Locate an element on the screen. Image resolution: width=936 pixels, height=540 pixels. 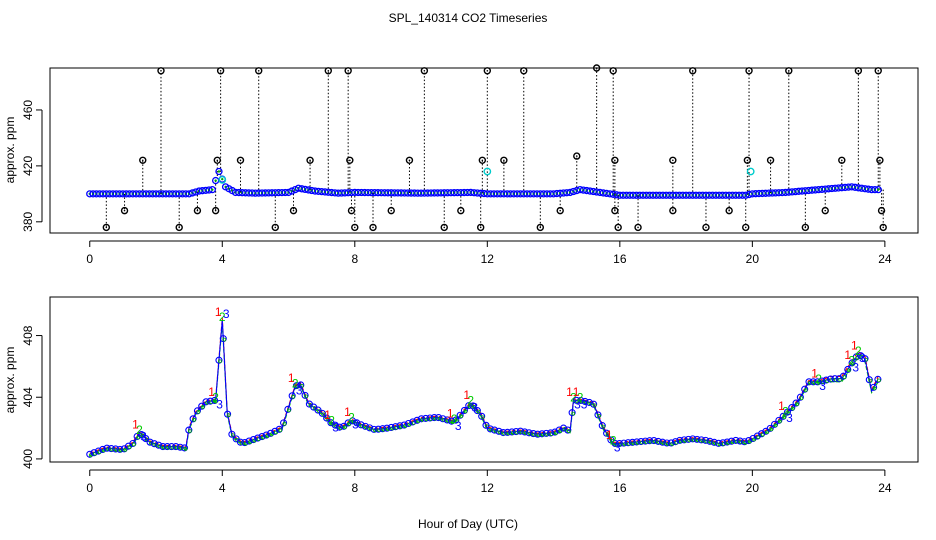
bottom-x-tick-label: 12 is located at coordinates (488, 488).